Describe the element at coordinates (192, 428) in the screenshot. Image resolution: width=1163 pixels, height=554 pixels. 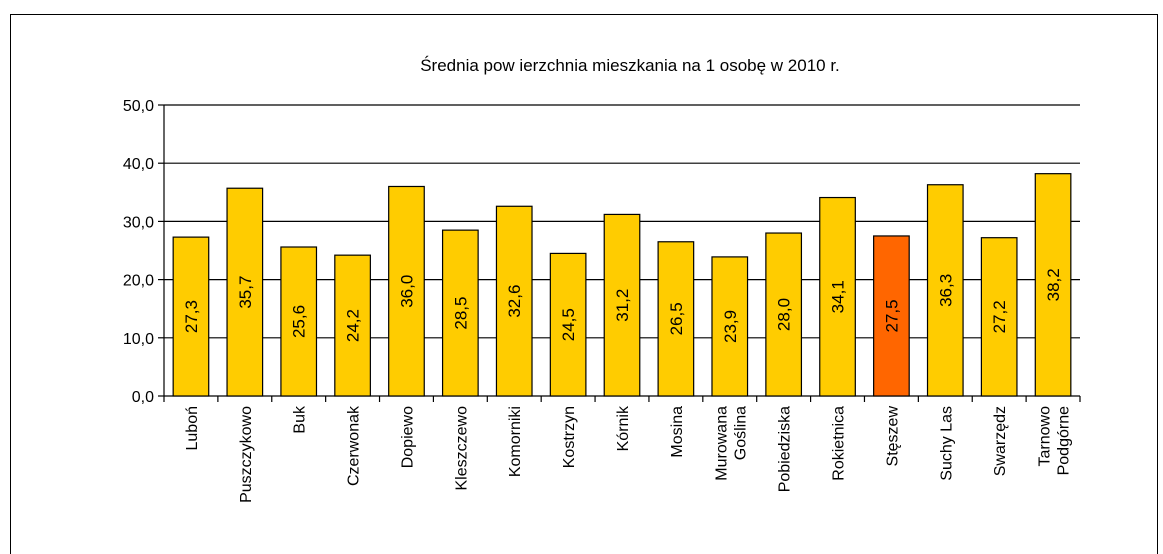
I see `category-label: Luboń` at that location.